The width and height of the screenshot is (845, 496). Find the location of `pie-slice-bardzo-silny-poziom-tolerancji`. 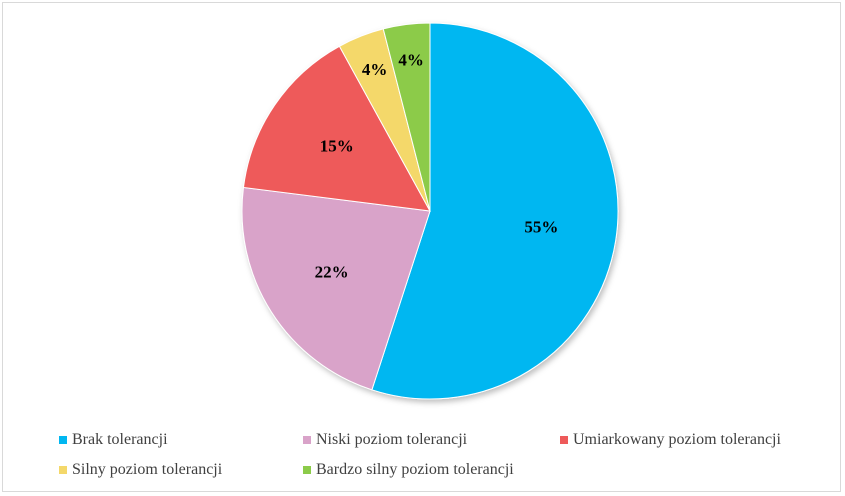

pie-slice-bardzo-silny-poziom-tolerancji is located at coordinates (406, 117).